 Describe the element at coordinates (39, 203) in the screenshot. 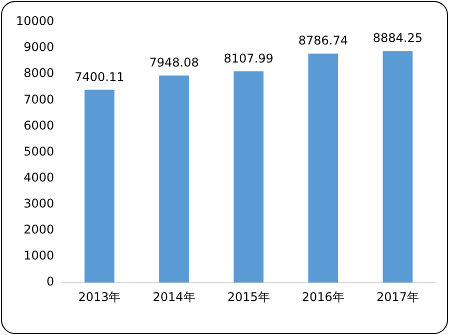

I see `y-tick-label: 3000` at that location.